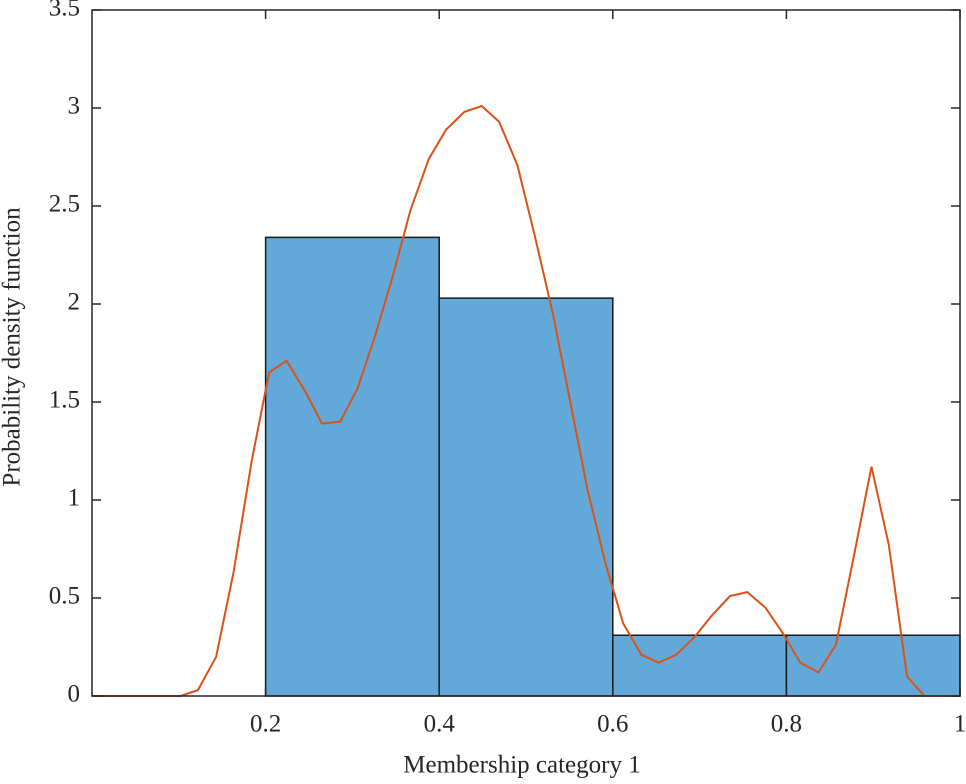 The height and width of the screenshot is (784, 966). Describe the element at coordinates (64, 204) in the screenshot. I see `y-tick-label: 2.5` at that location.